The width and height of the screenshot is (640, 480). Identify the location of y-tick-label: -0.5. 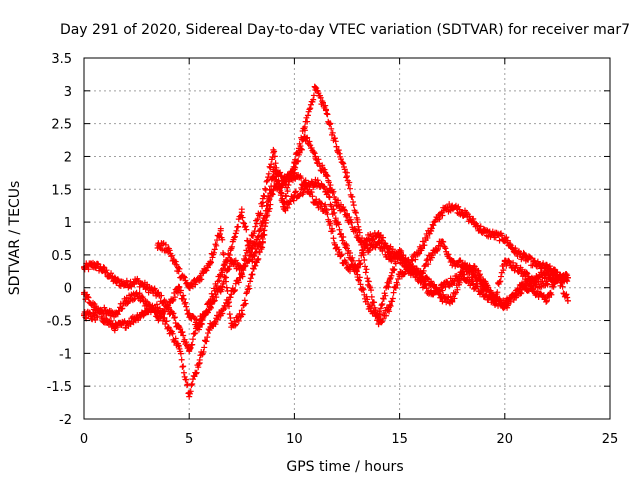
(59, 322).